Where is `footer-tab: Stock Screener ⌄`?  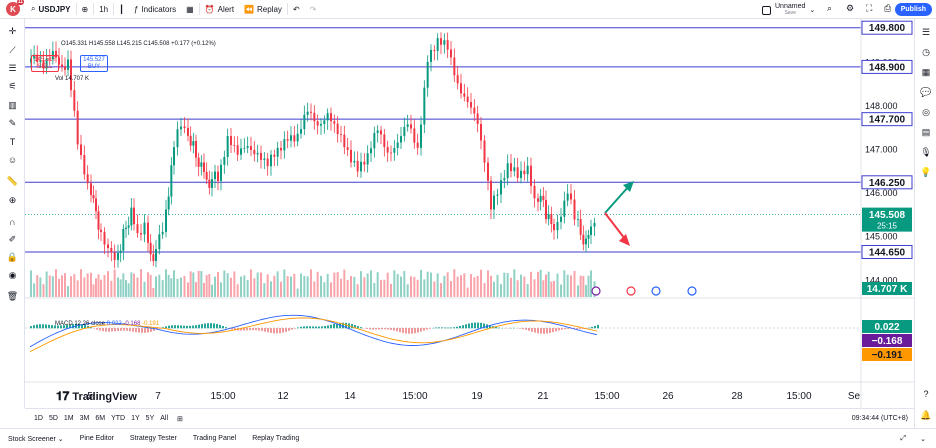 footer-tab: Stock Screener ⌄ is located at coordinates (36, 439).